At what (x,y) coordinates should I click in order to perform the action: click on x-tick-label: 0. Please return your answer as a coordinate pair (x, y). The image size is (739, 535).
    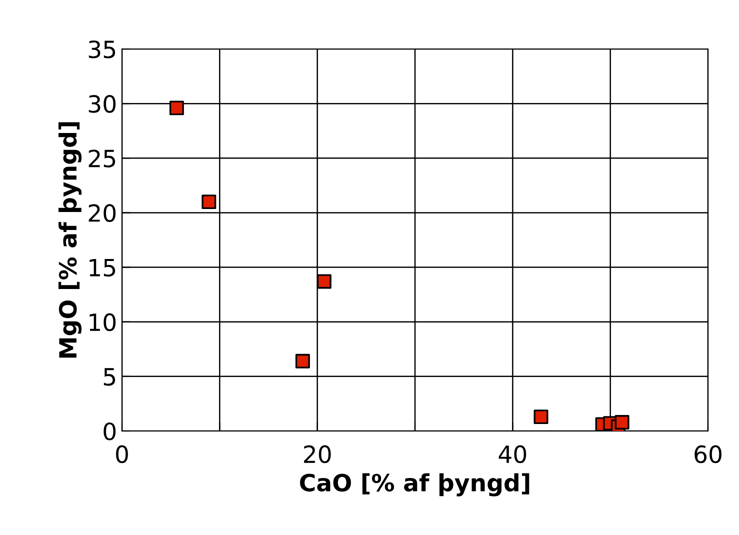
    Looking at the image, I should click on (122, 454).